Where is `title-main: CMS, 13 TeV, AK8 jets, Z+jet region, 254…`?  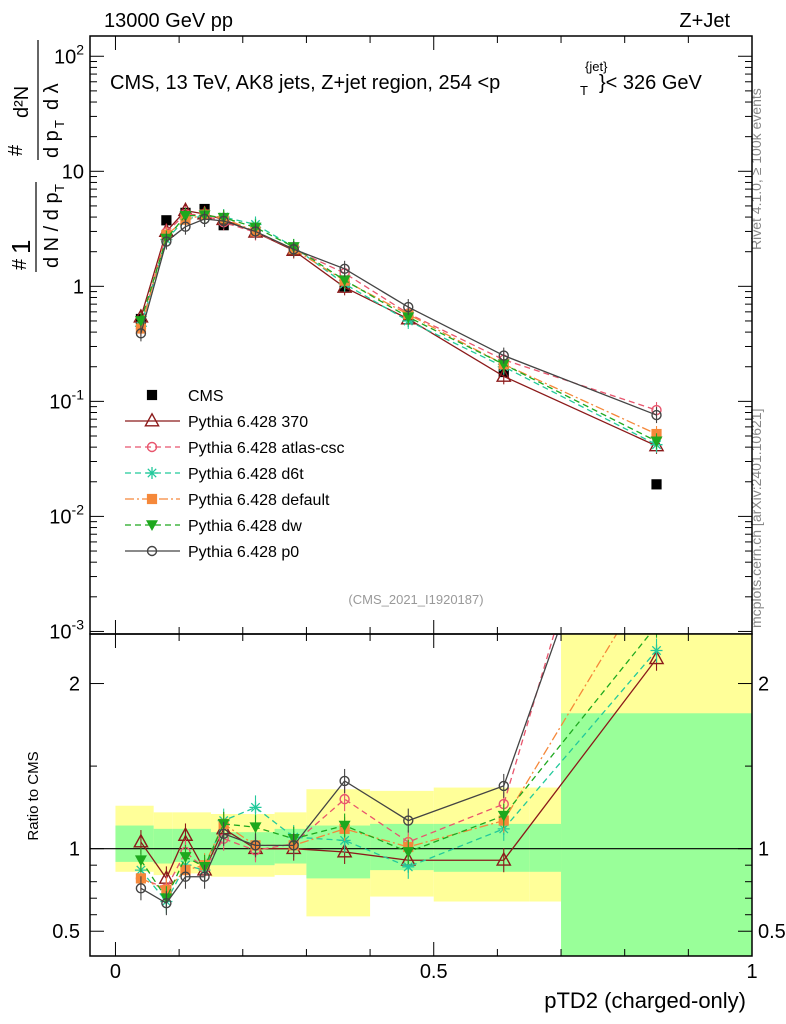 title-main: CMS, 13 TeV, AK8 jets, Z+jet region, 254… is located at coordinates (305, 83).